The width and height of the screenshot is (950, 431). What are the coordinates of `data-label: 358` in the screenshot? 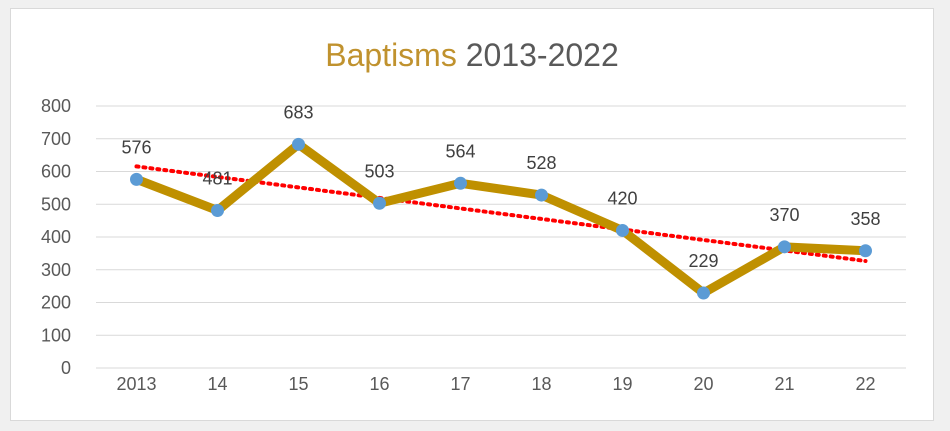 It's located at (865, 219).